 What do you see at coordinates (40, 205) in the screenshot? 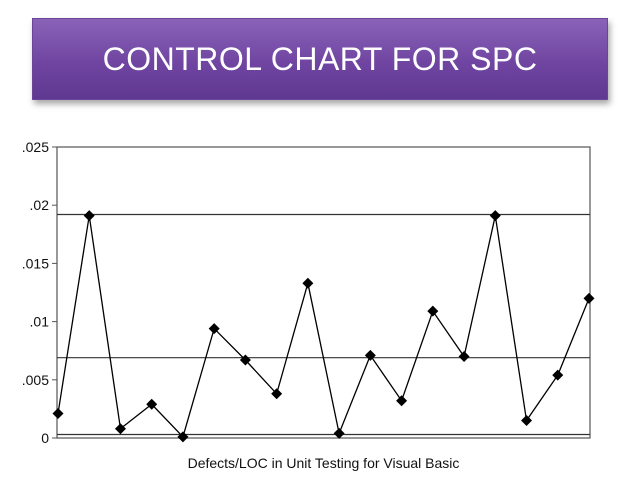
I see `y-tick-label: .02` at bounding box center [40, 205].